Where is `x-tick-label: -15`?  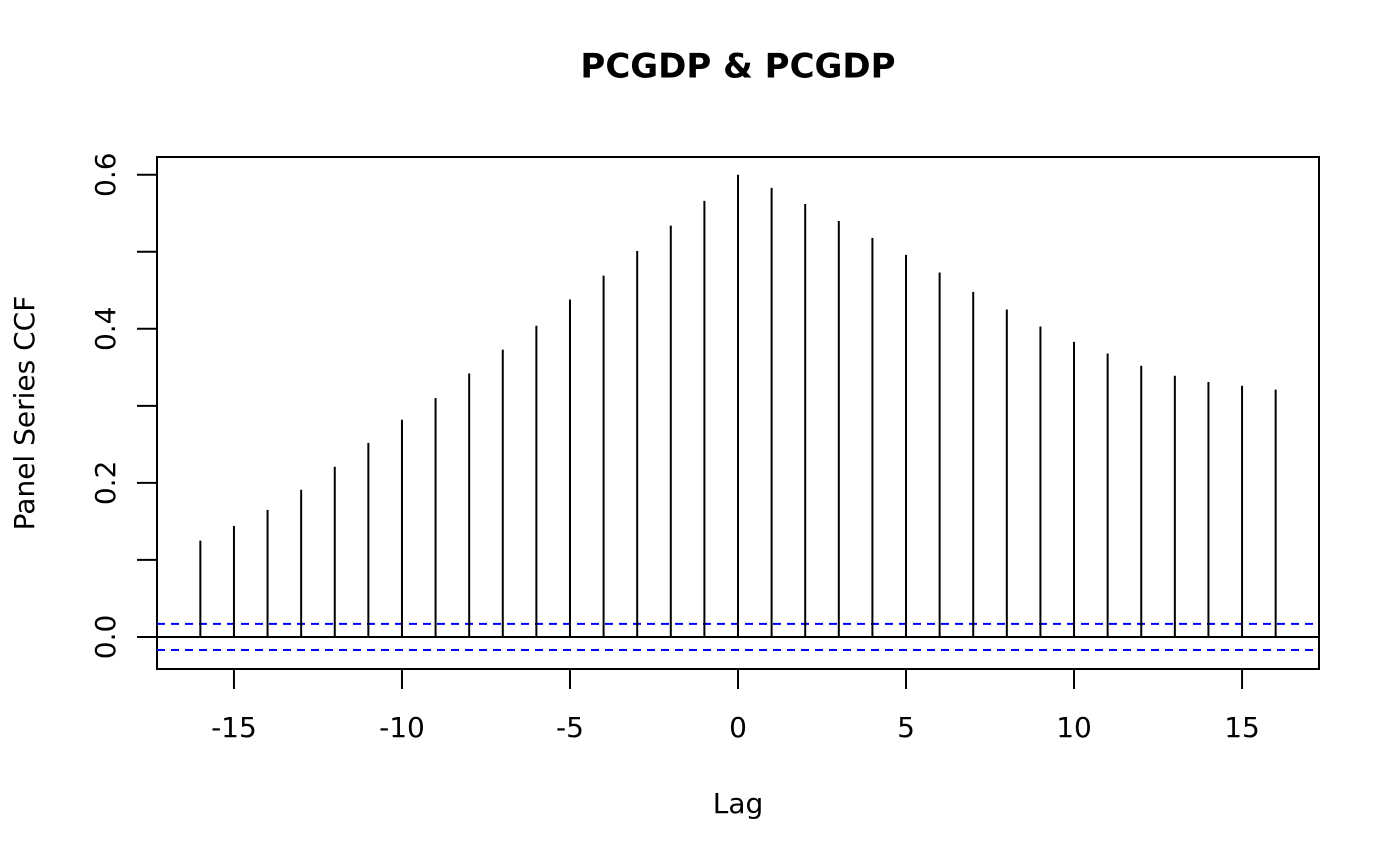 x-tick-label: -15 is located at coordinates (234, 727).